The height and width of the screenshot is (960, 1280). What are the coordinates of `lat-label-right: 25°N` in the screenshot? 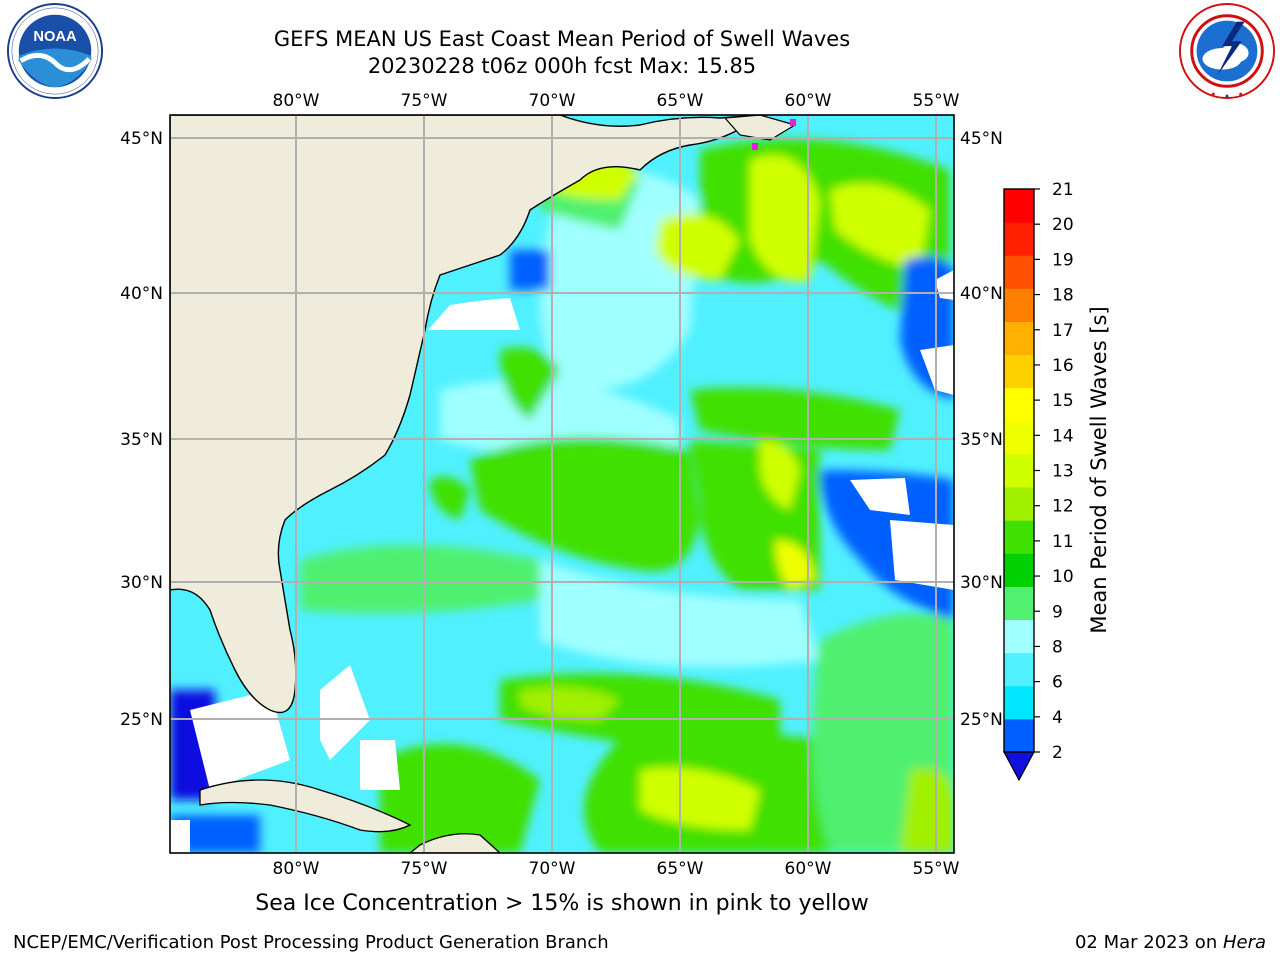 It's located at (981, 720).